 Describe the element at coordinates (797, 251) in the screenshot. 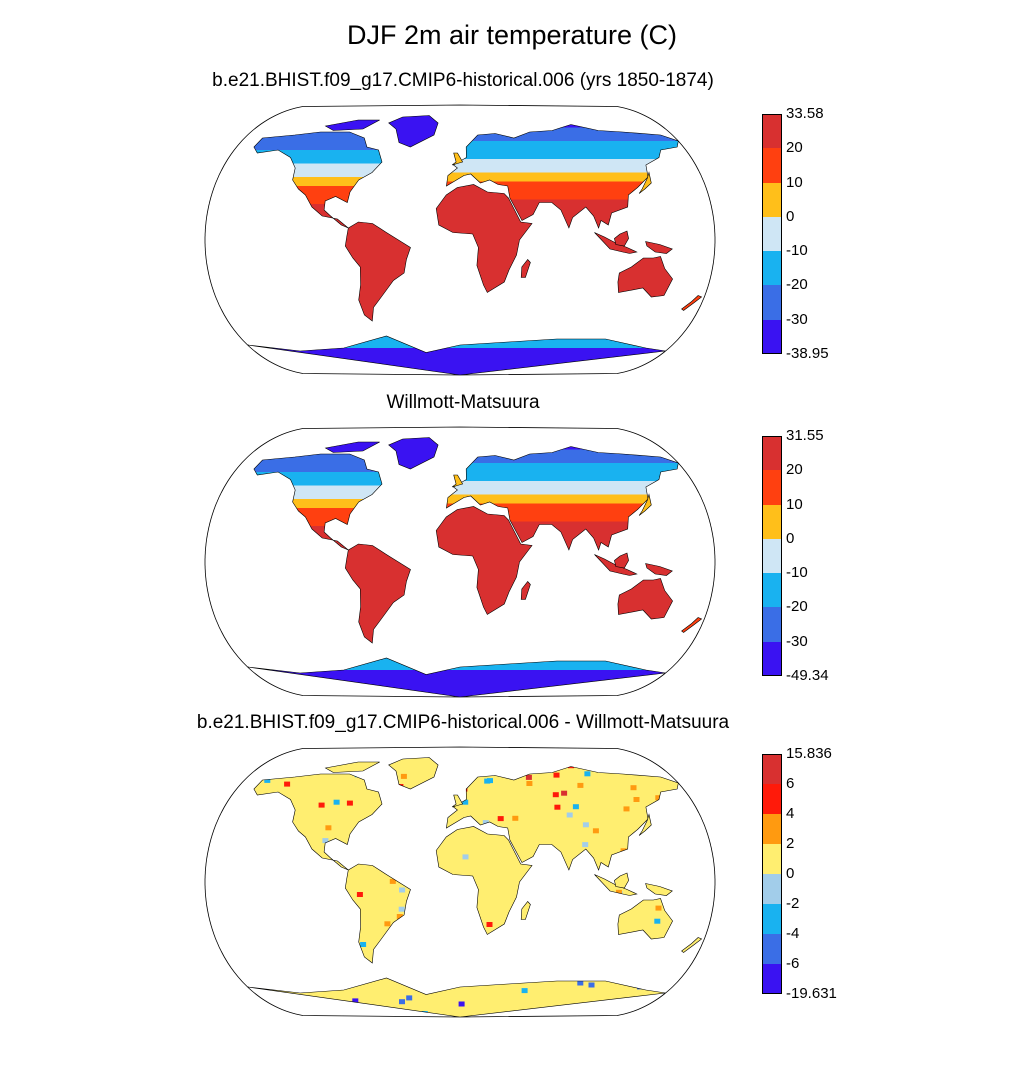

I see `colorbar-tick-label: -10` at that location.